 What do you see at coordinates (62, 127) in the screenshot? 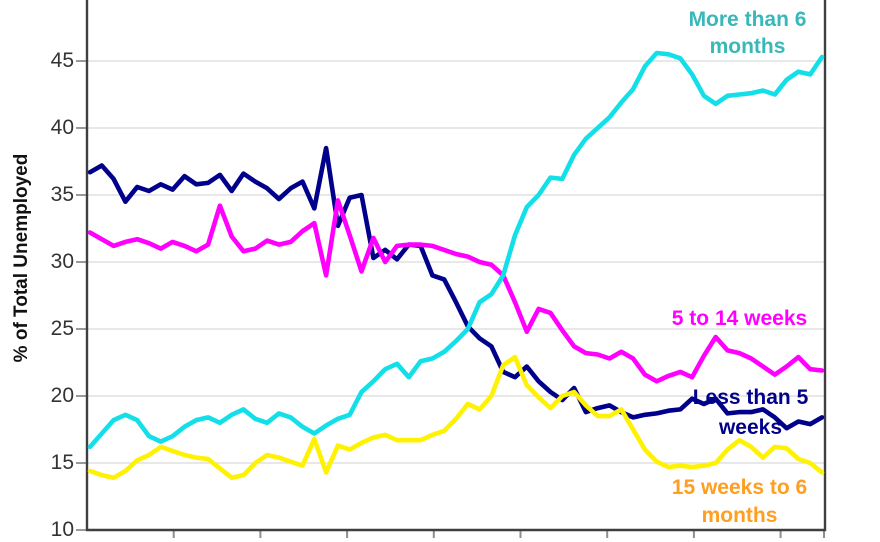
I see `y-tick-label: 40` at bounding box center [62, 127].